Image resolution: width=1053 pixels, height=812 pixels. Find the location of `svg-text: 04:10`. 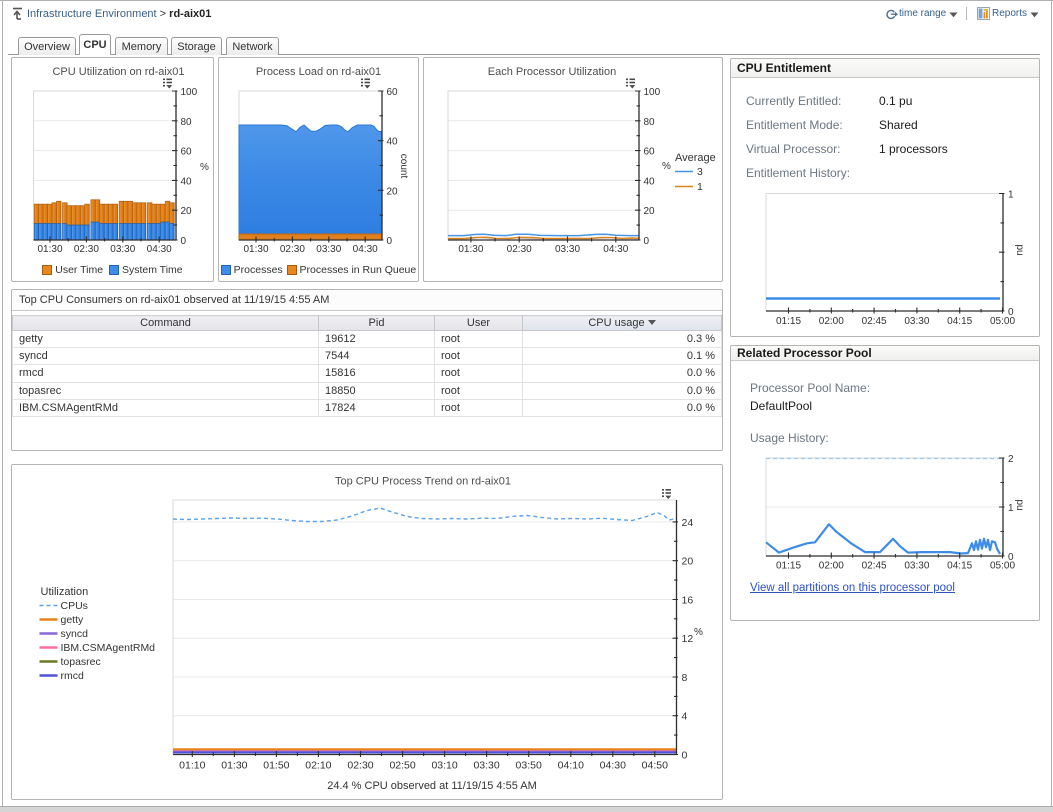

svg-text: 04:10 is located at coordinates (571, 766).